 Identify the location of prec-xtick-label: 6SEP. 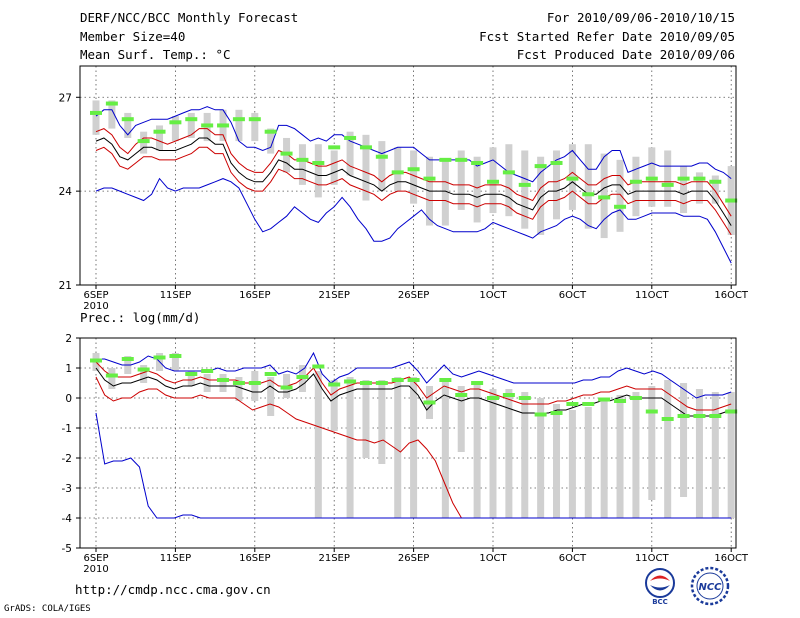
(95, 558).